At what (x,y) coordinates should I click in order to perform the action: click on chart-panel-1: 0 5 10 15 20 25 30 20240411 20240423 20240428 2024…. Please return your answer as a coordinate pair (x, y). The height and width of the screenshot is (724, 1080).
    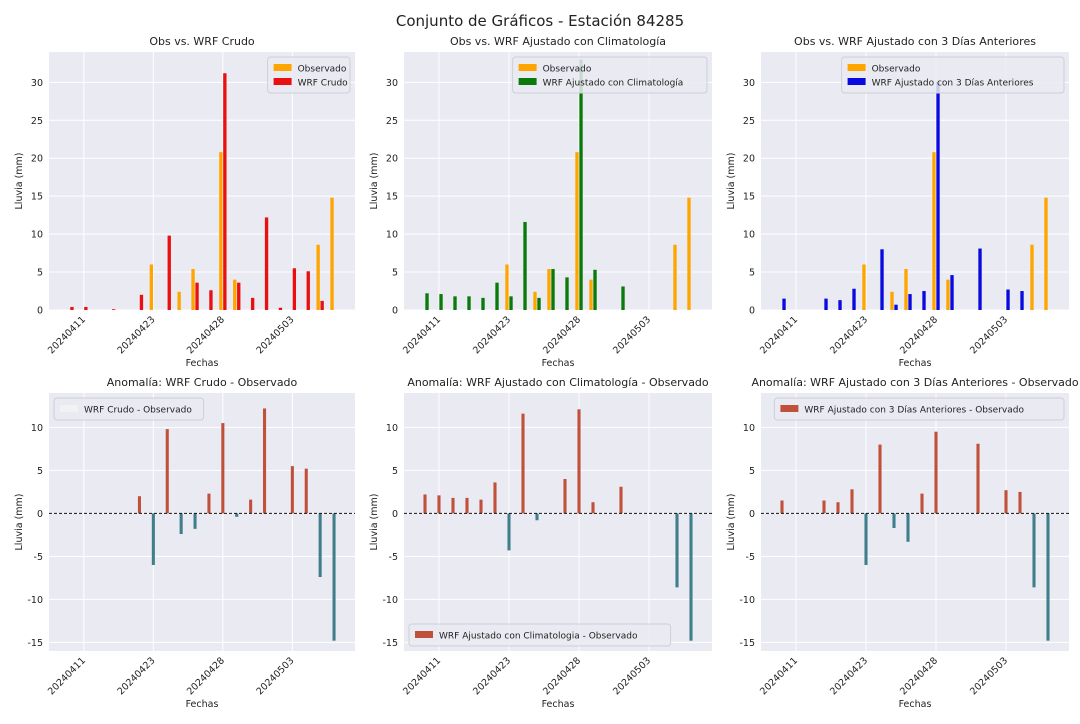
    Looking at the image, I should click on (184, 202).